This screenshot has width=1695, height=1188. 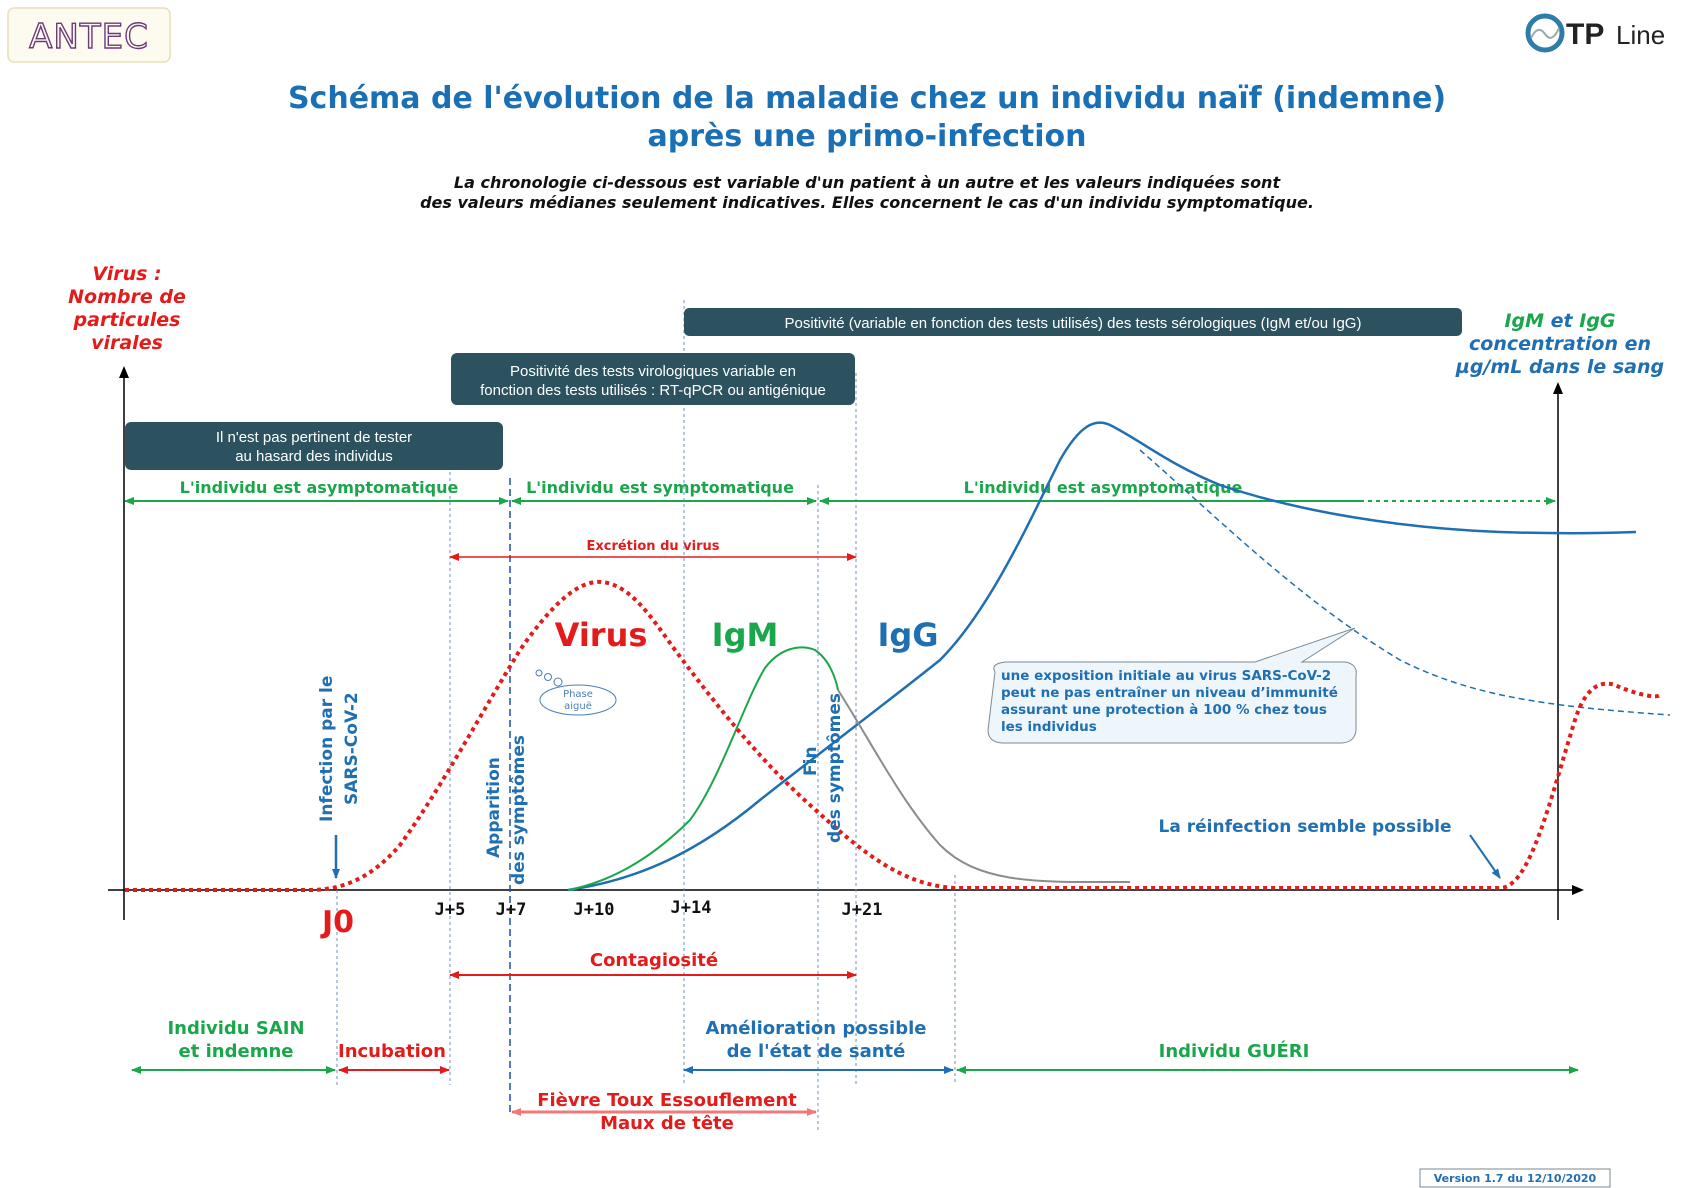 What do you see at coordinates (314, 456) in the screenshot?
I see `svg-text: au hasard des individus` at bounding box center [314, 456].